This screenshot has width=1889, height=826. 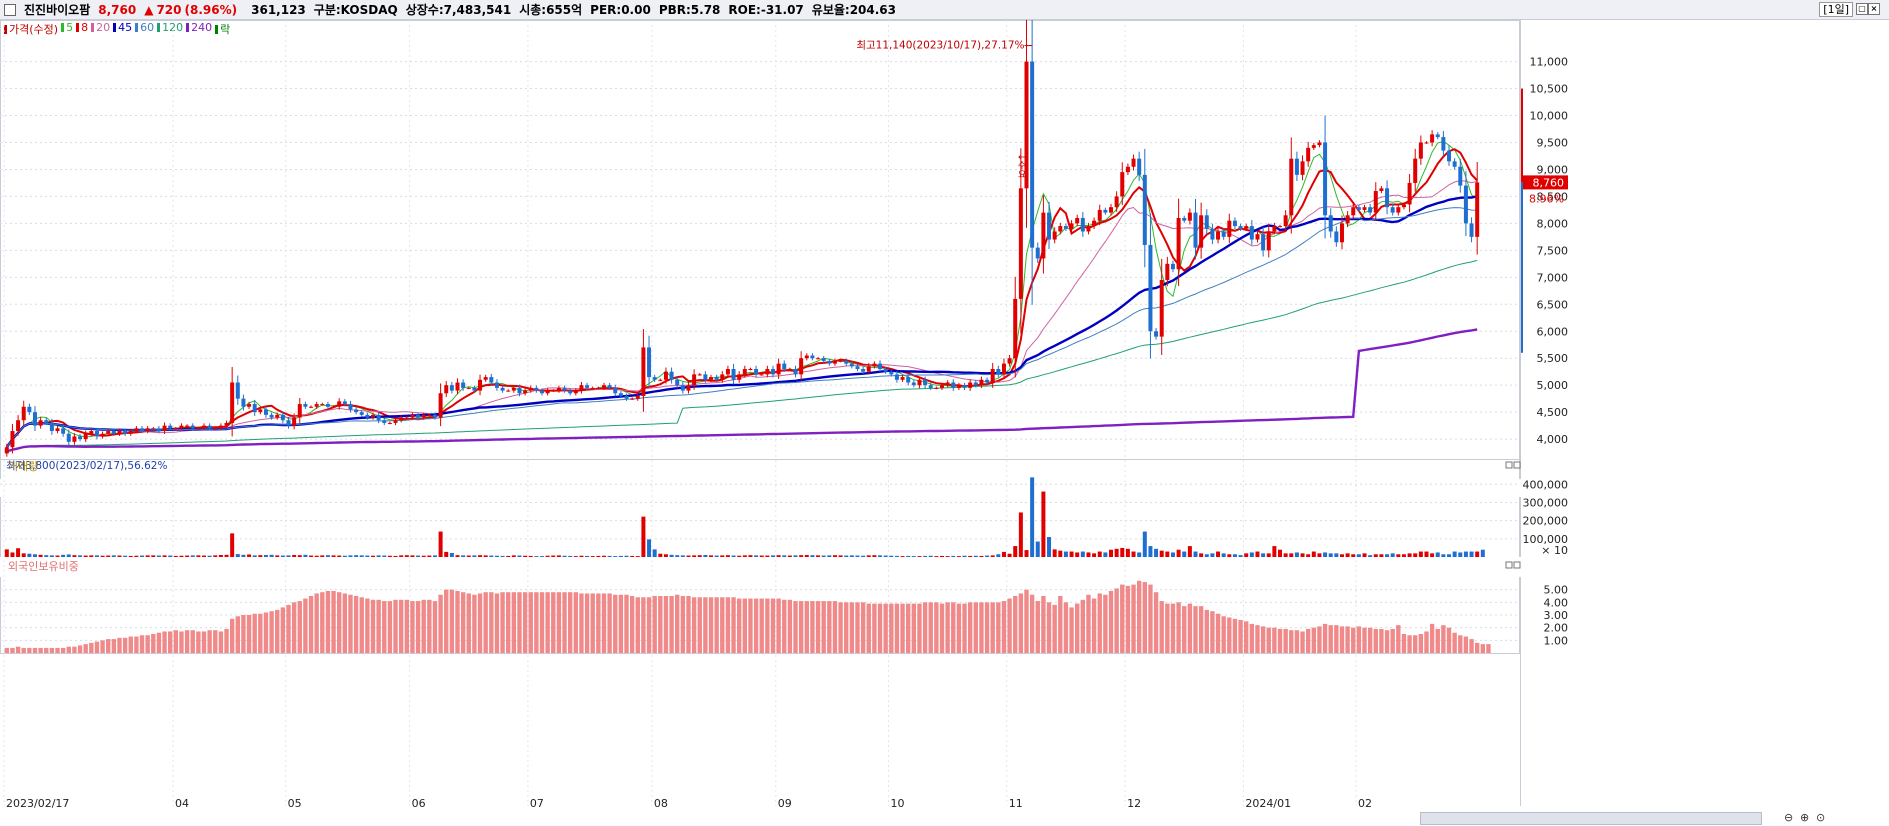 What do you see at coordinates (31, 29) in the screenshot?
I see `legend-item: 가격(수정)` at bounding box center [31, 29].